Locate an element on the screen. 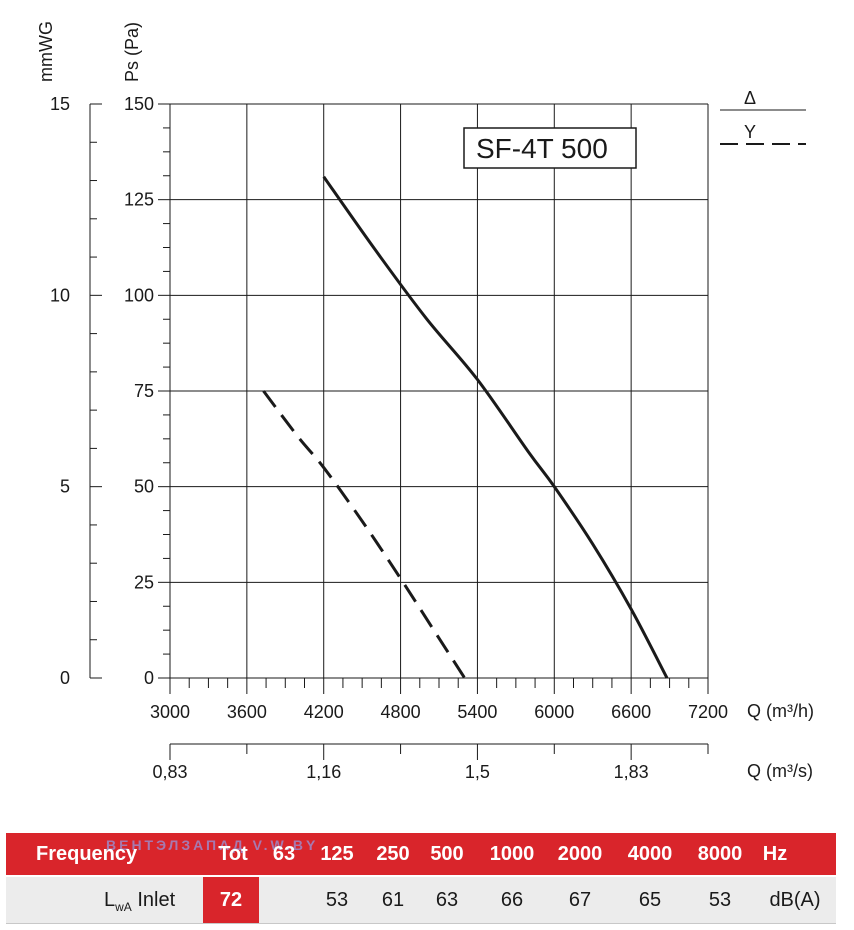  value-125: 53 is located at coordinates (337, 900).